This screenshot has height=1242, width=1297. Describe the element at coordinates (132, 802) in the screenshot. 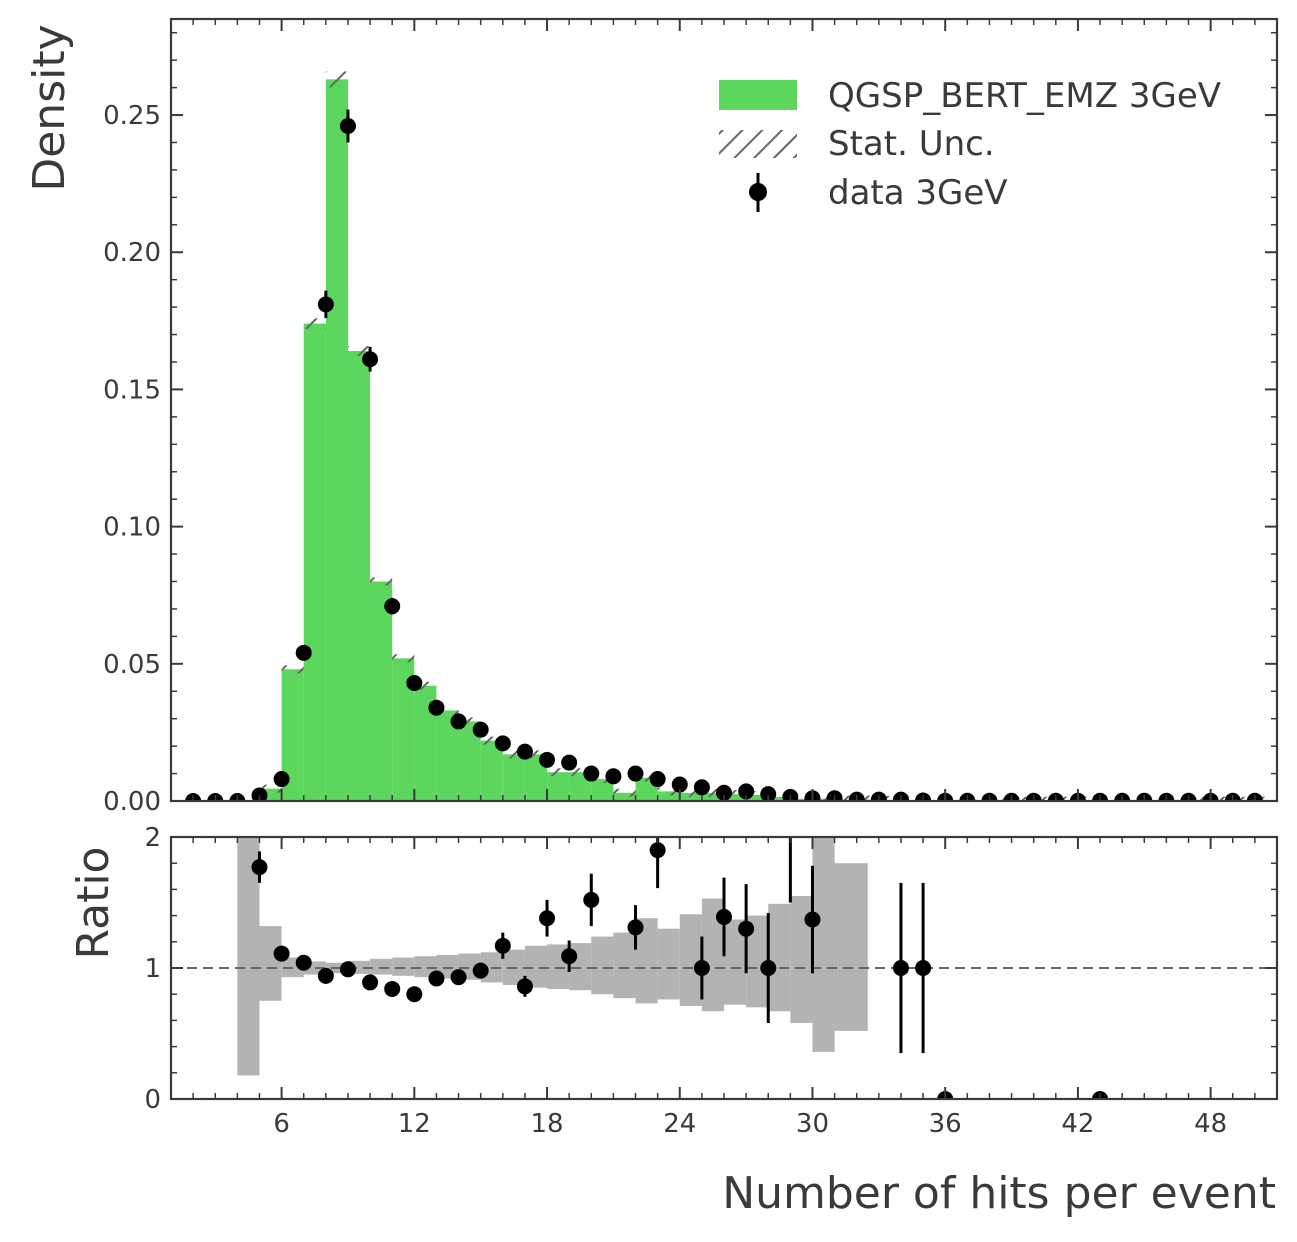

I see `main-y-tick-label: 0.00` at that location.